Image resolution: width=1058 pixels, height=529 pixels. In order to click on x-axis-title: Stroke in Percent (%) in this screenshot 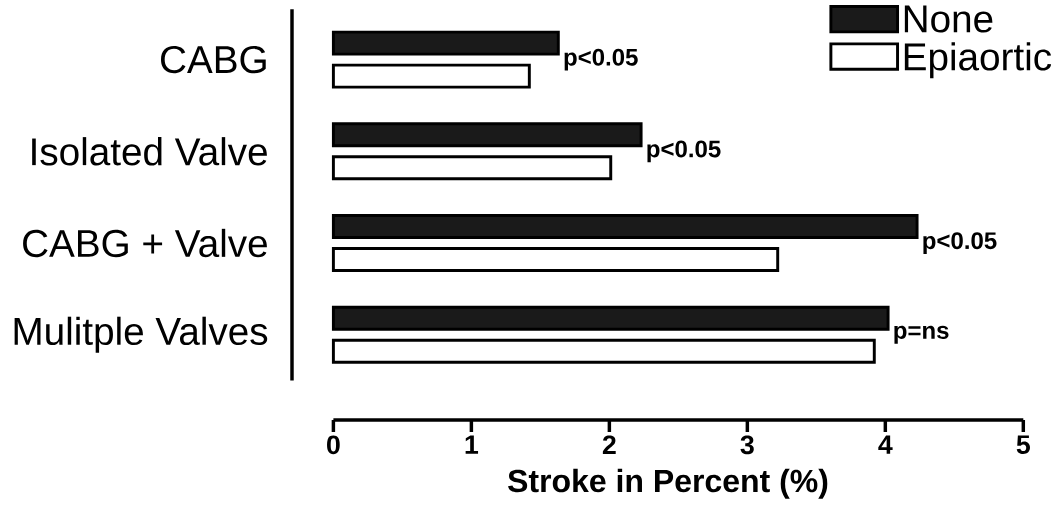, I will do `click(667, 483)`.